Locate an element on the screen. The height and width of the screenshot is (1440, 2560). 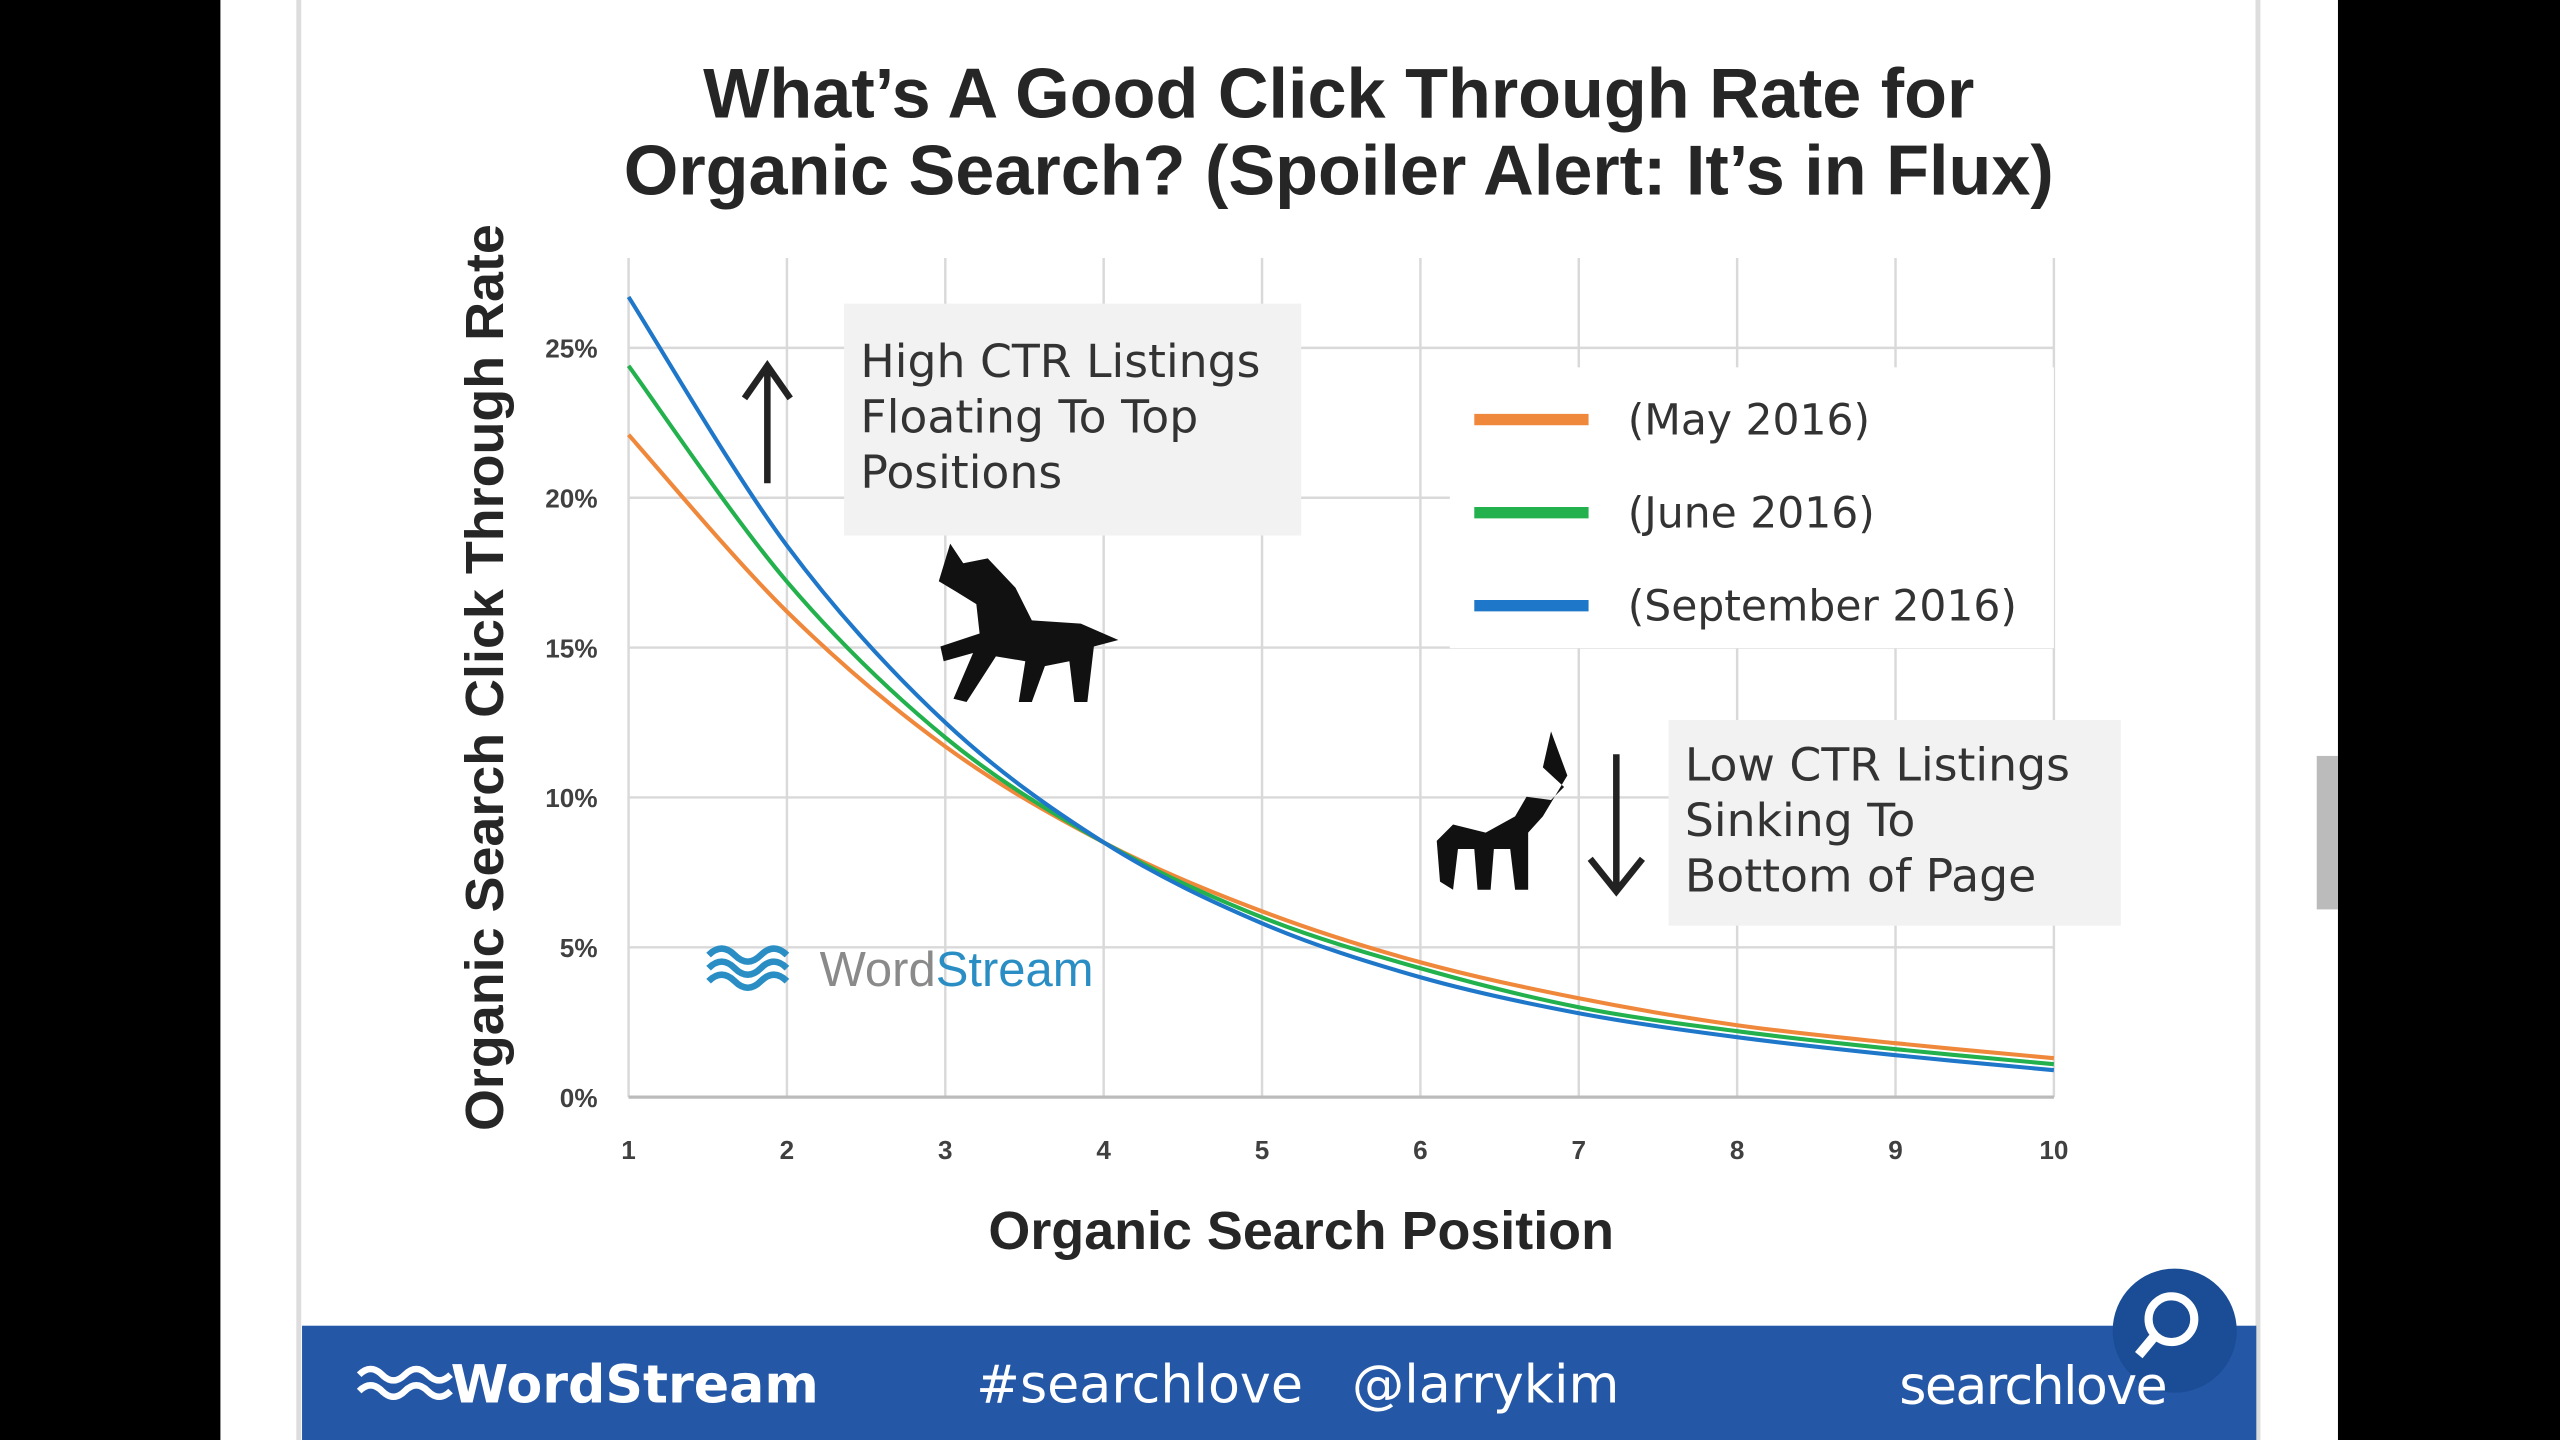
x-tick-label: 9 is located at coordinates (1895, 1150).